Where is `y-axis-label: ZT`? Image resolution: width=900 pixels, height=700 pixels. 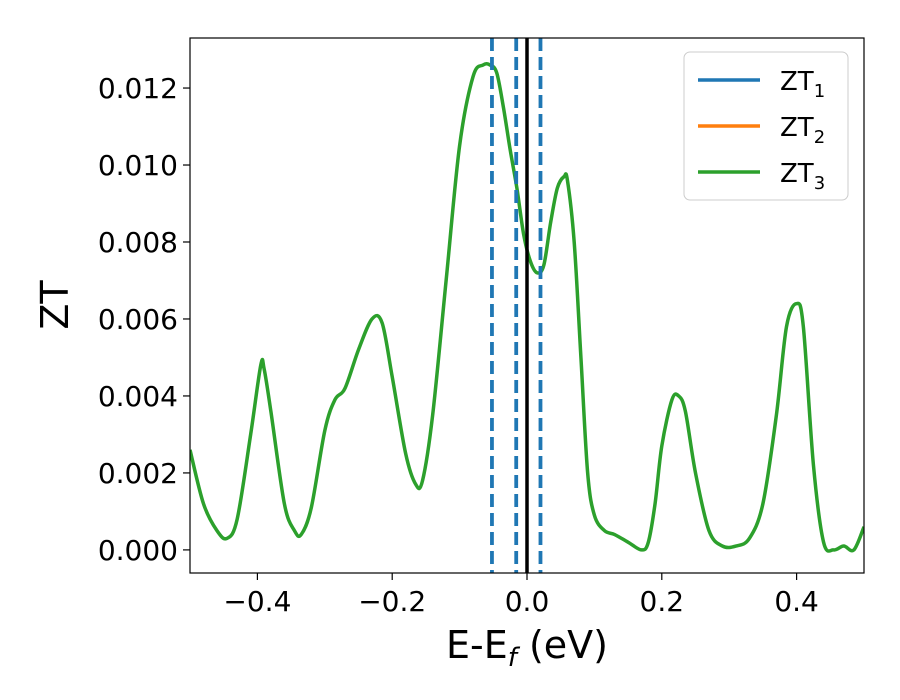
y-axis-label: ZT is located at coordinates (55, 305).